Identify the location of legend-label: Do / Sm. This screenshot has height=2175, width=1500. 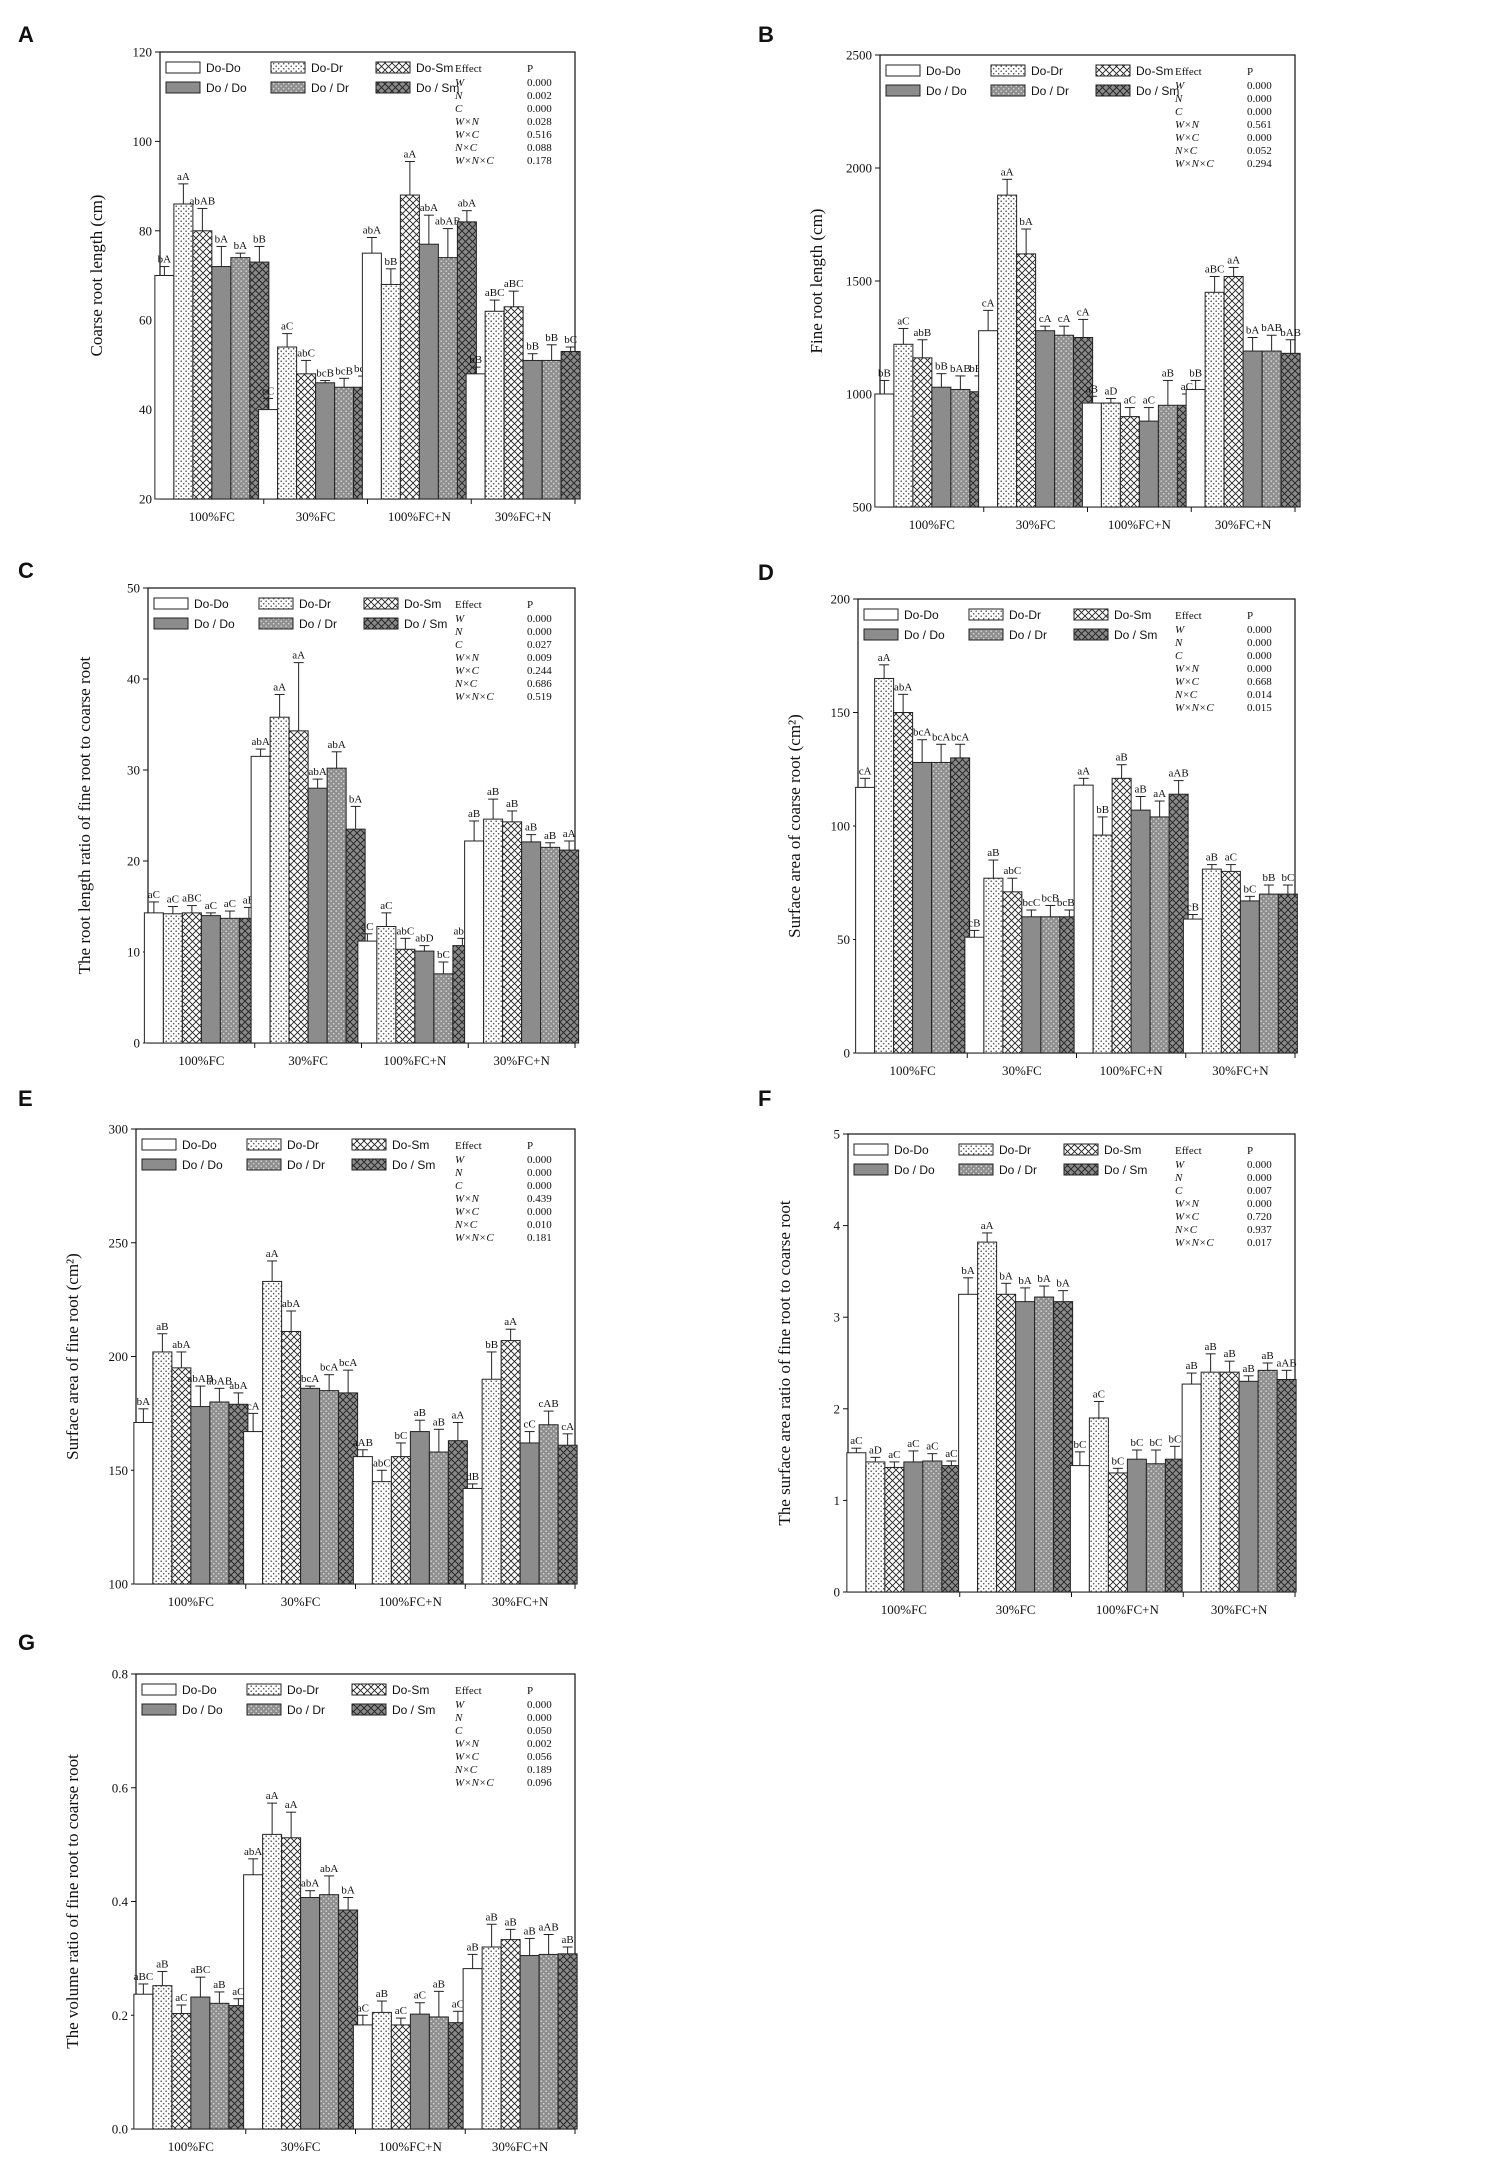
(413, 1710).